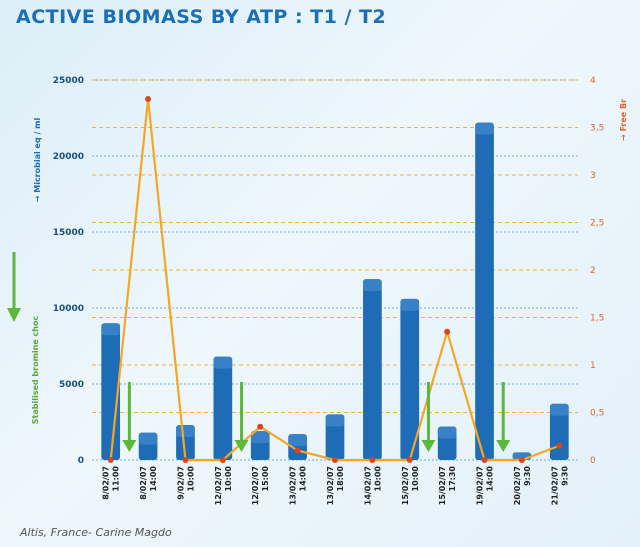  I want to click on category-time: 15:00, so click(265, 479).